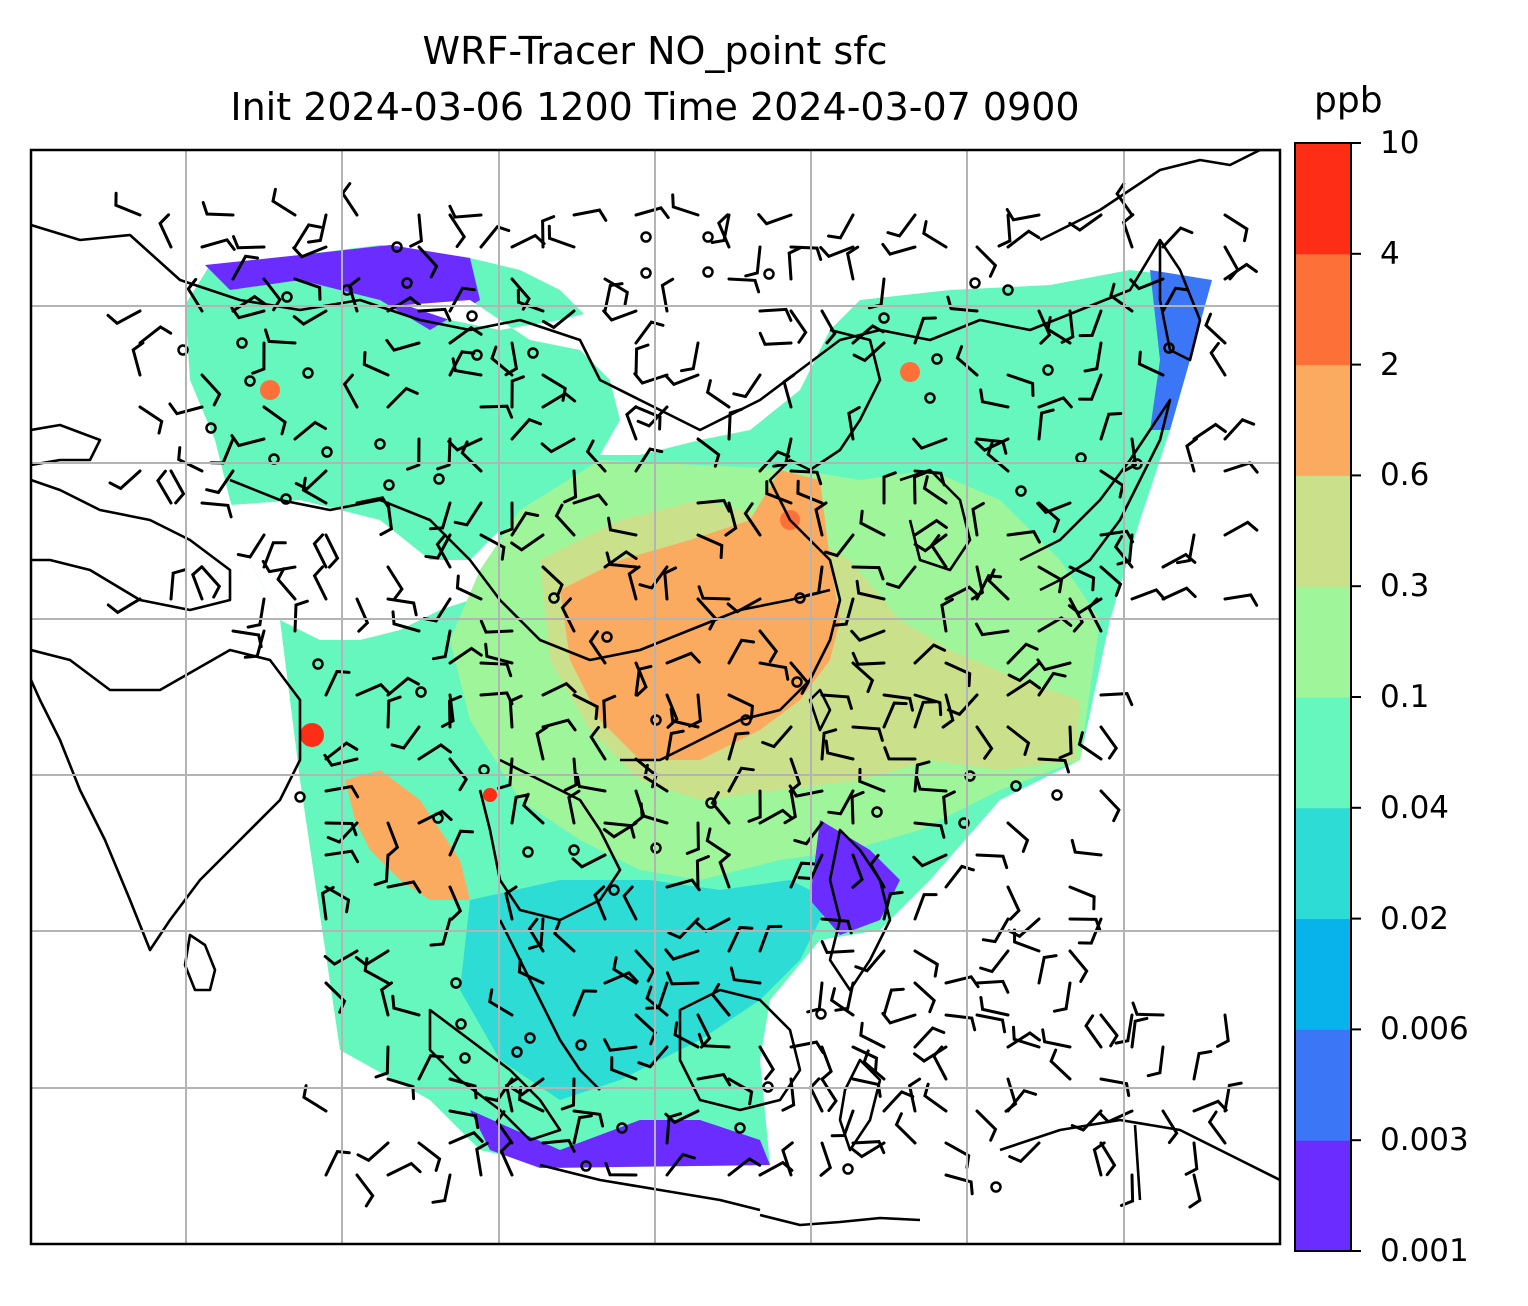  What do you see at coordinates (700, 615) in the screenshot?
I see `field-high-central` at bounding box center [700, 615].